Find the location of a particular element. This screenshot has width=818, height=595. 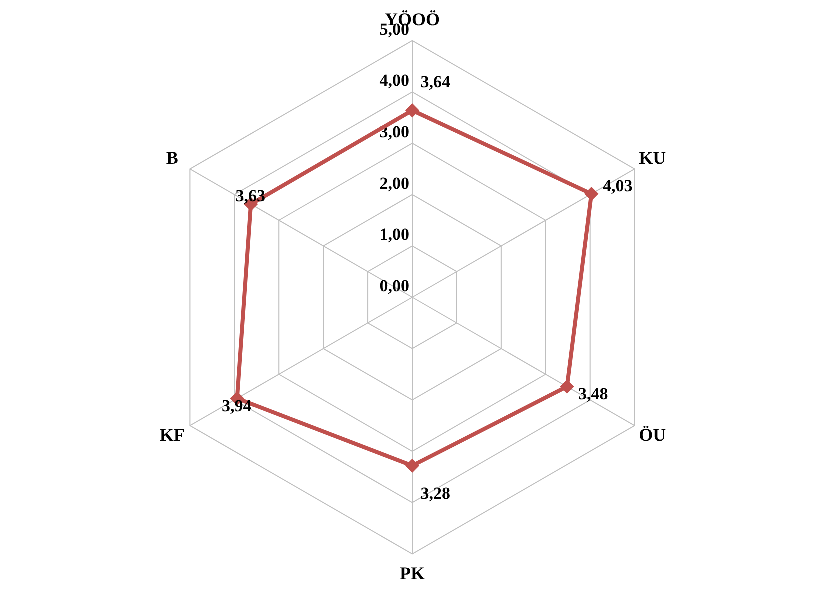

spoke-label: KF is located at coordinates (172, 435).